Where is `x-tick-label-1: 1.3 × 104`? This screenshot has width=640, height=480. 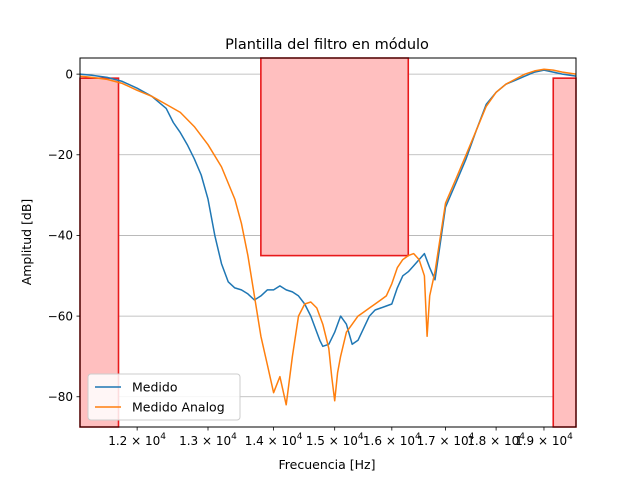
x-tick-label-1: 1.3 × 104 is located at coordinates (208, 440).